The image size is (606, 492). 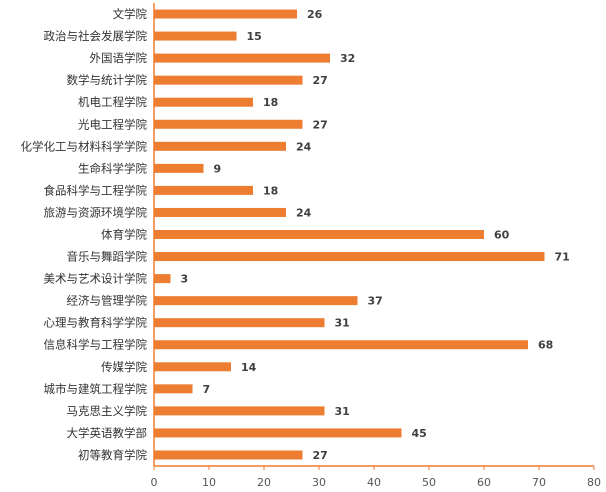 What do you see at coordinates (319, 482) in the screenshot?
I see `x-tick-label: 30` at bounding box center [319, 482].